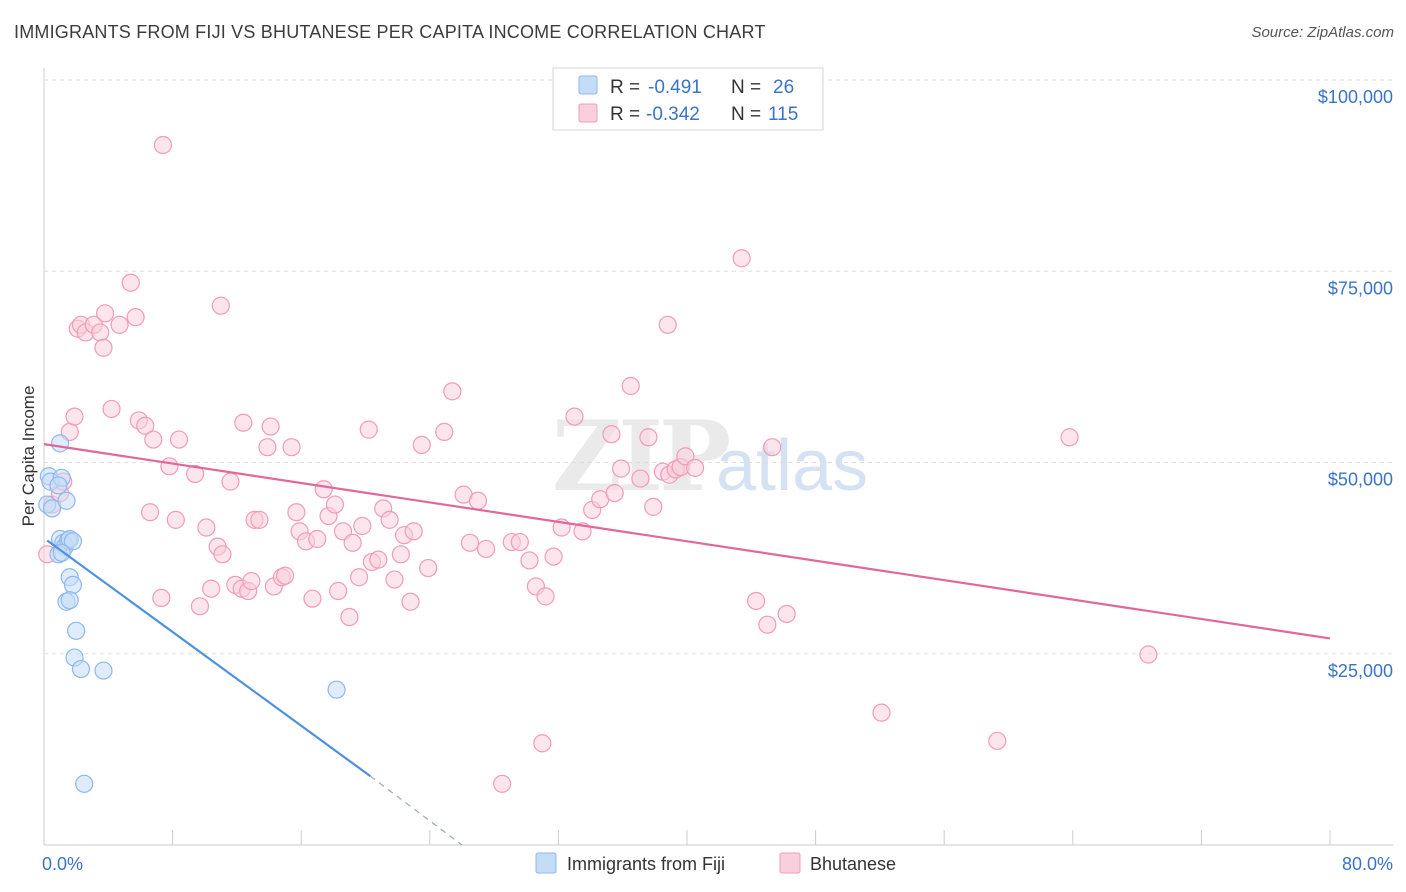  I want to click on legend-n-label-fiji: N =, so click(746, 87).